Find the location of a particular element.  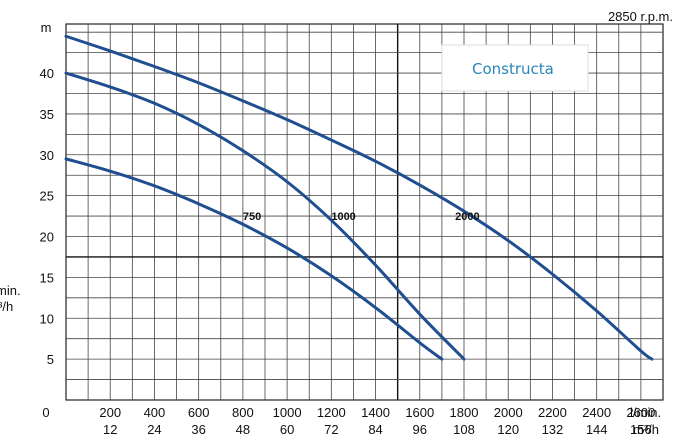

x-tick-label-lmin: 1400 is located at coordinates (375, 412).